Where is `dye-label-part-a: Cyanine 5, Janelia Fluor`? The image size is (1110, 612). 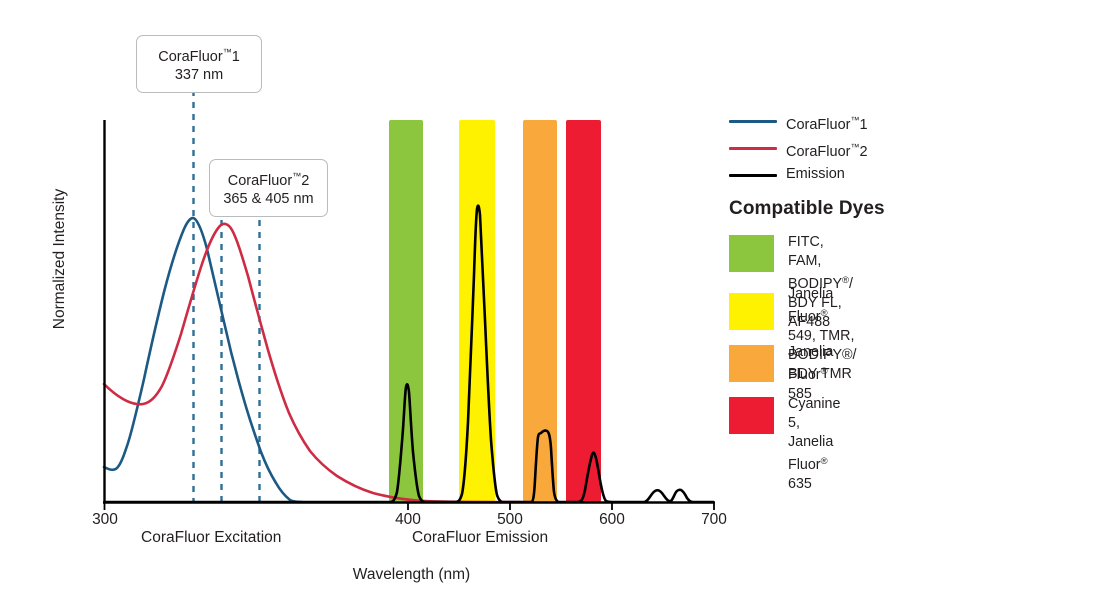
dye-label-part-a: Cyanine 5, Janelia Fluor is located at coordinates (814, 434).